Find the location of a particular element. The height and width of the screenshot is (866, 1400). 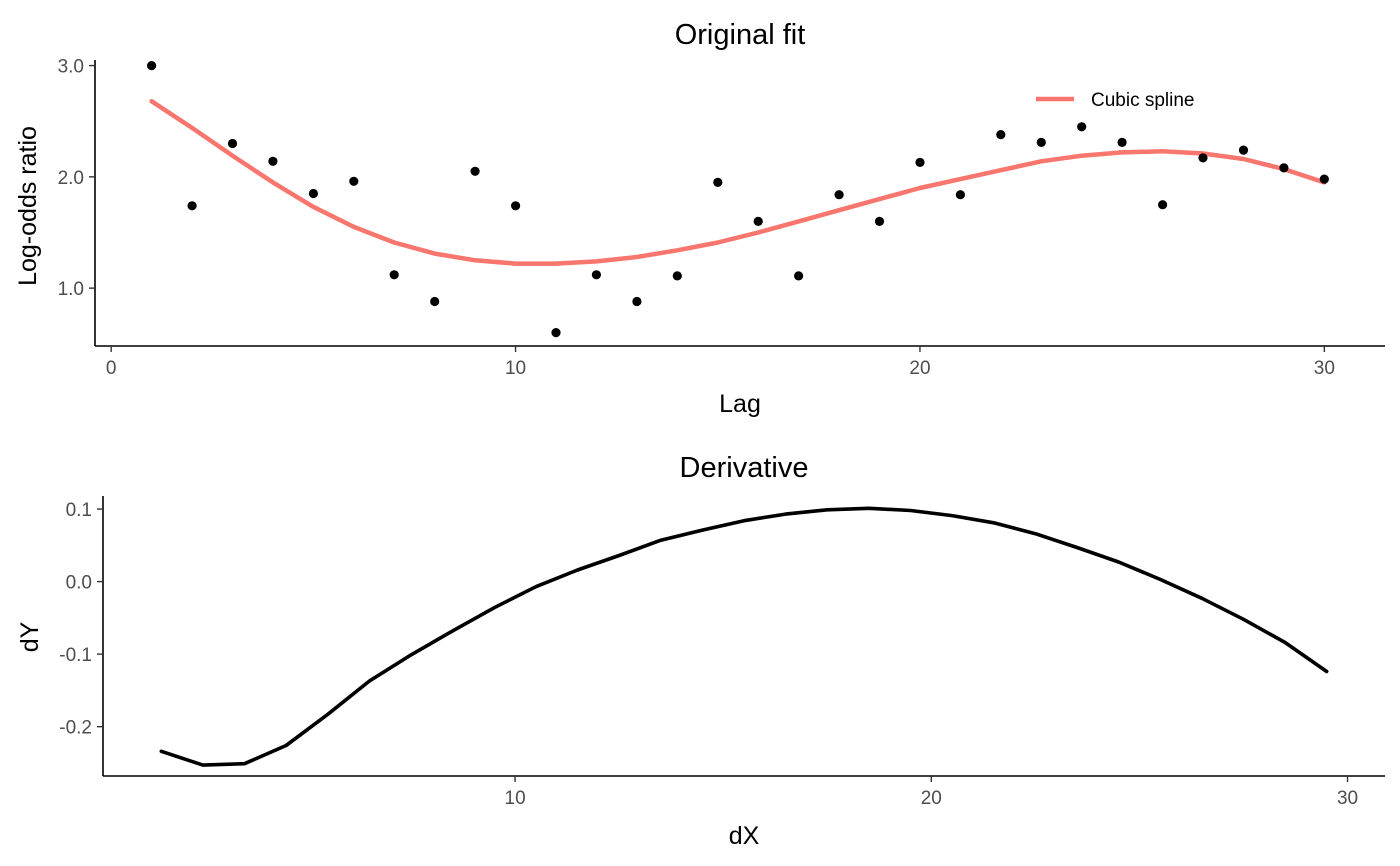

legend-label: Cubic spline is located at coordinates (1143, 100).